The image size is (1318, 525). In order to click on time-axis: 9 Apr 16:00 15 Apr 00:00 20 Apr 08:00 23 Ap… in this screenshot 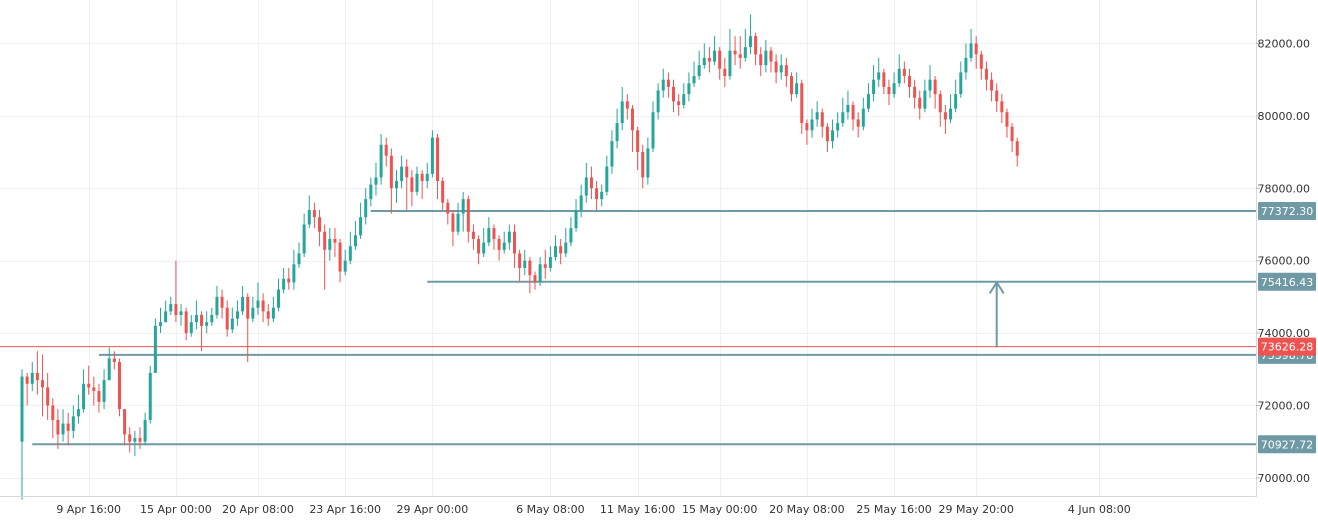, I will do `click(593, 509)`.